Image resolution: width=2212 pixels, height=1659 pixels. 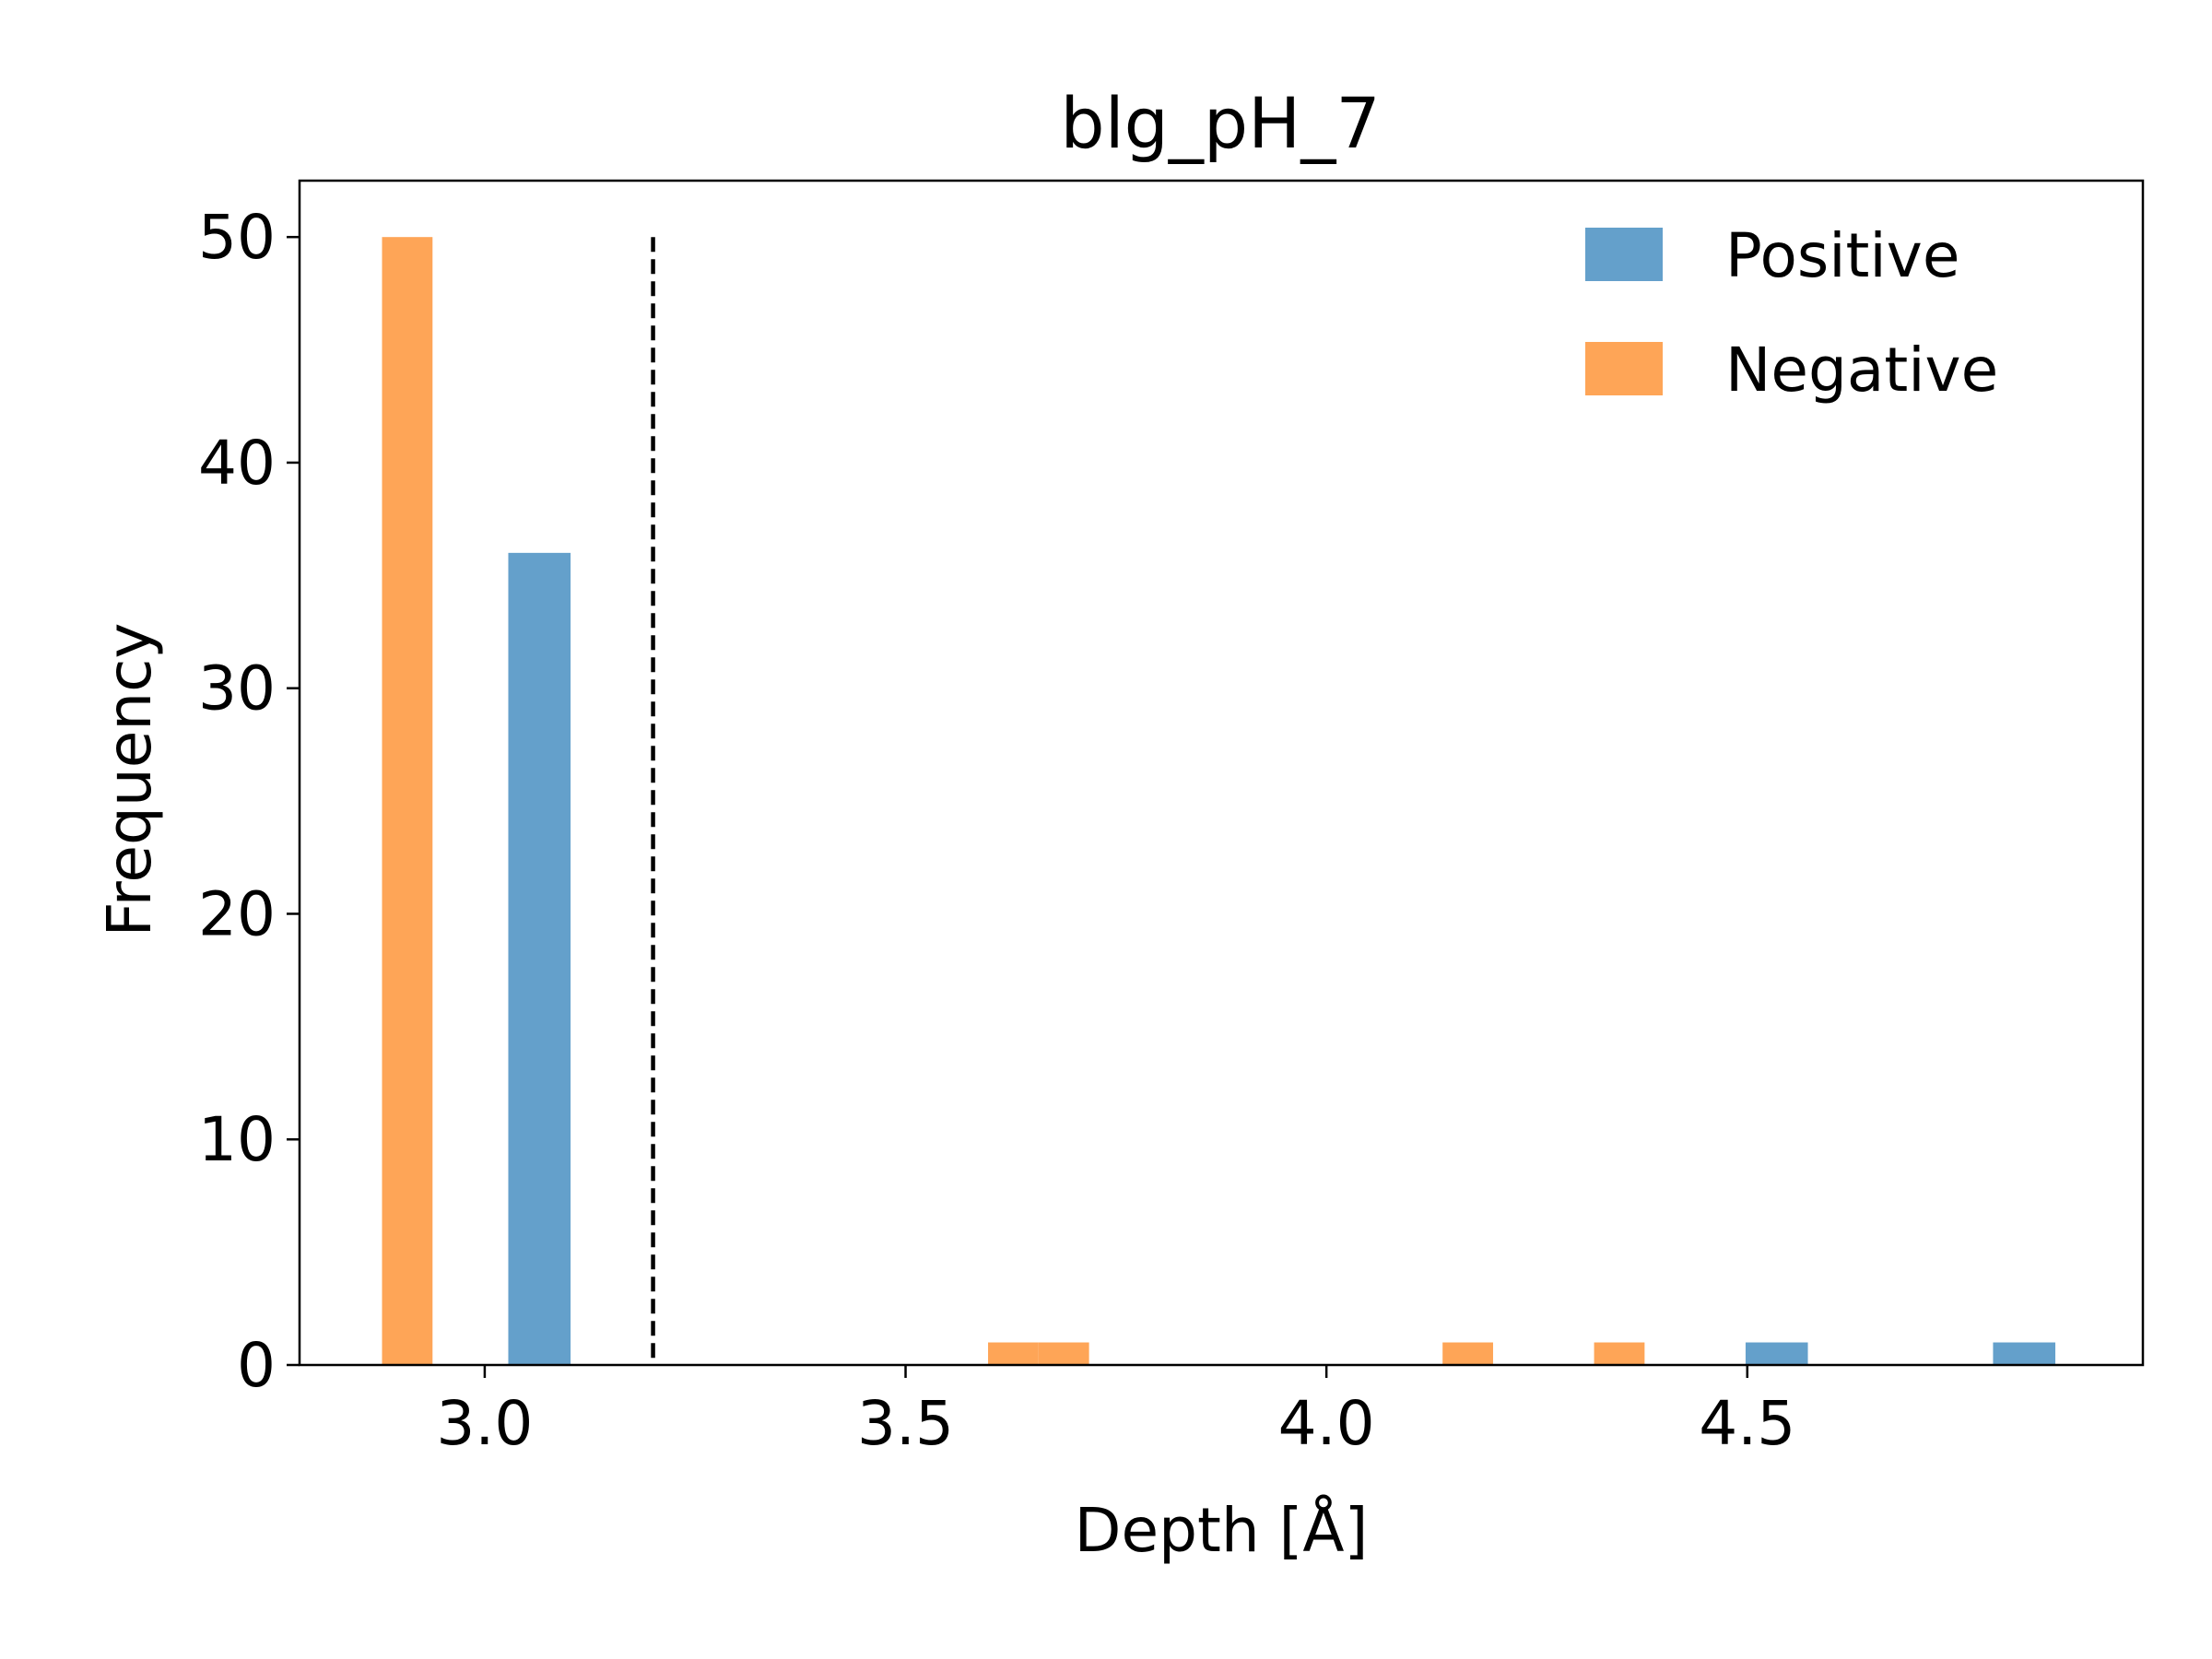 I want to click on y-tick-label: 20, so click(x=237, y=913).